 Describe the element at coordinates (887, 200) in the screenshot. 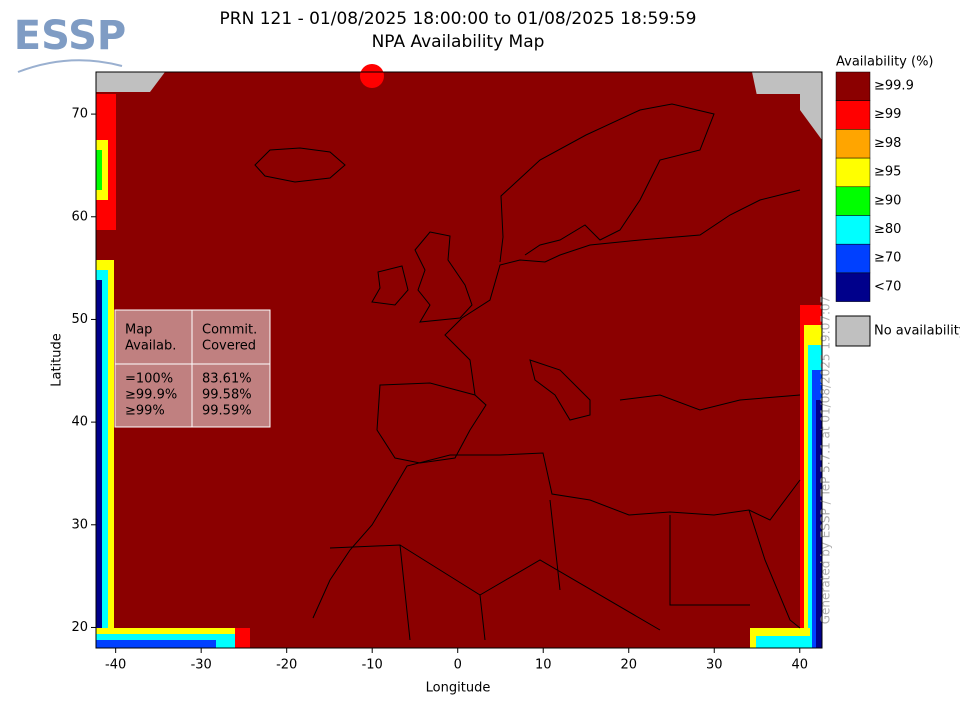

I see `legend-label: ≥90` at that location.